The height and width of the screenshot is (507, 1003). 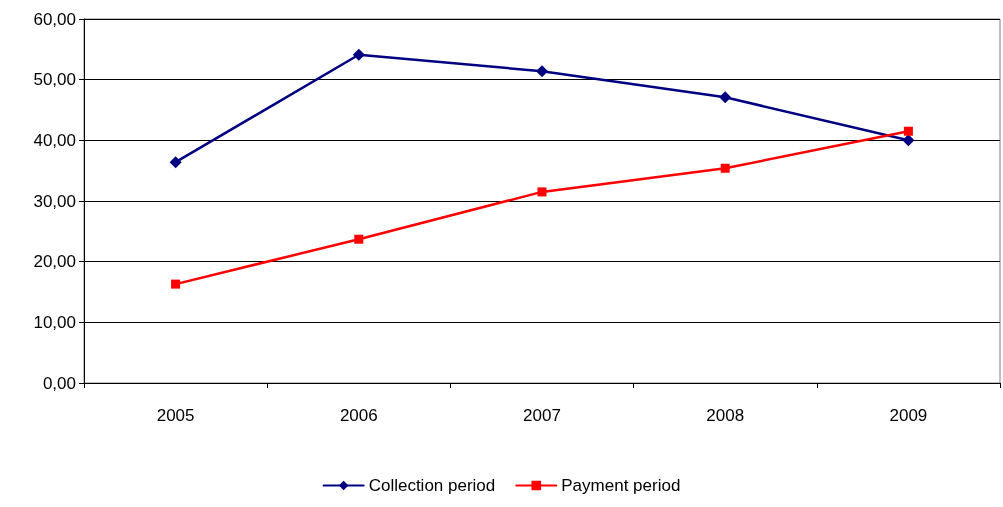 I want to click on x-tick-label: 2007, so click(x=542, y=415).